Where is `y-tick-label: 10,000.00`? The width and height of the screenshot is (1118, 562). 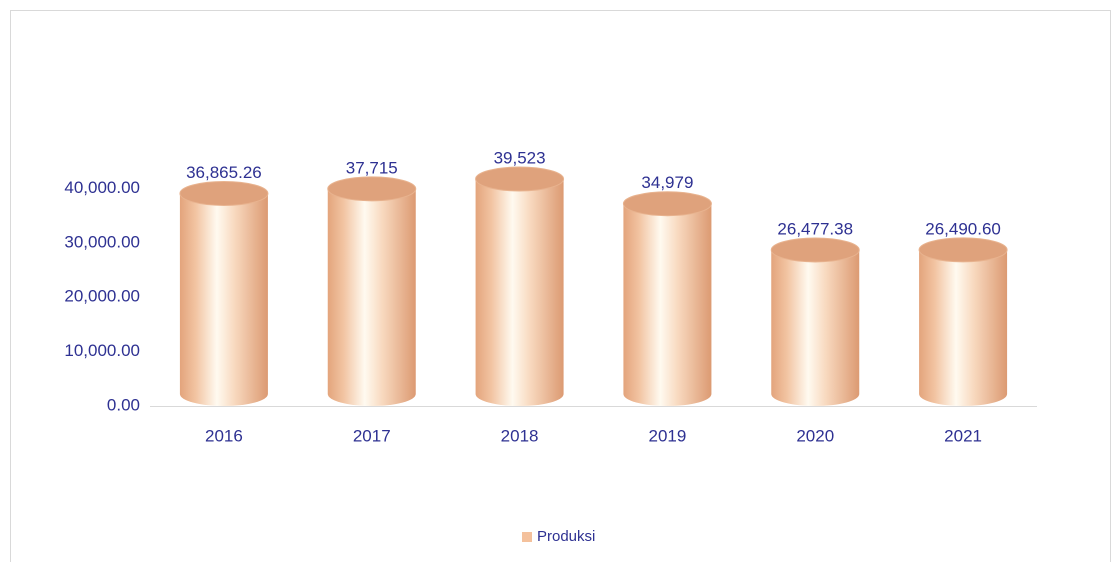
y-tick-label: 10,000.00 is located at coordinates (102, 350).